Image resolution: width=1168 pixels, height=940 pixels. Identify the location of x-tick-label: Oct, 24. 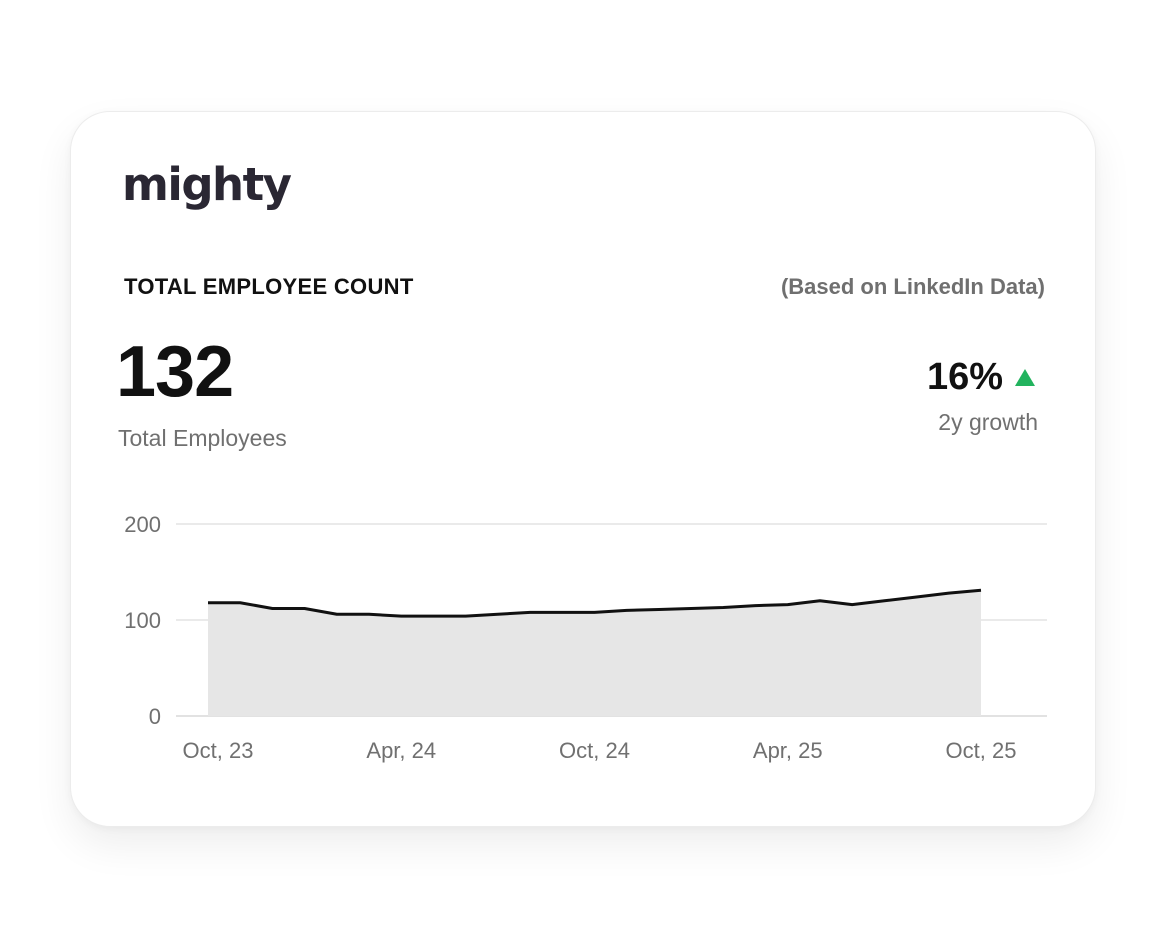
(594, 750).